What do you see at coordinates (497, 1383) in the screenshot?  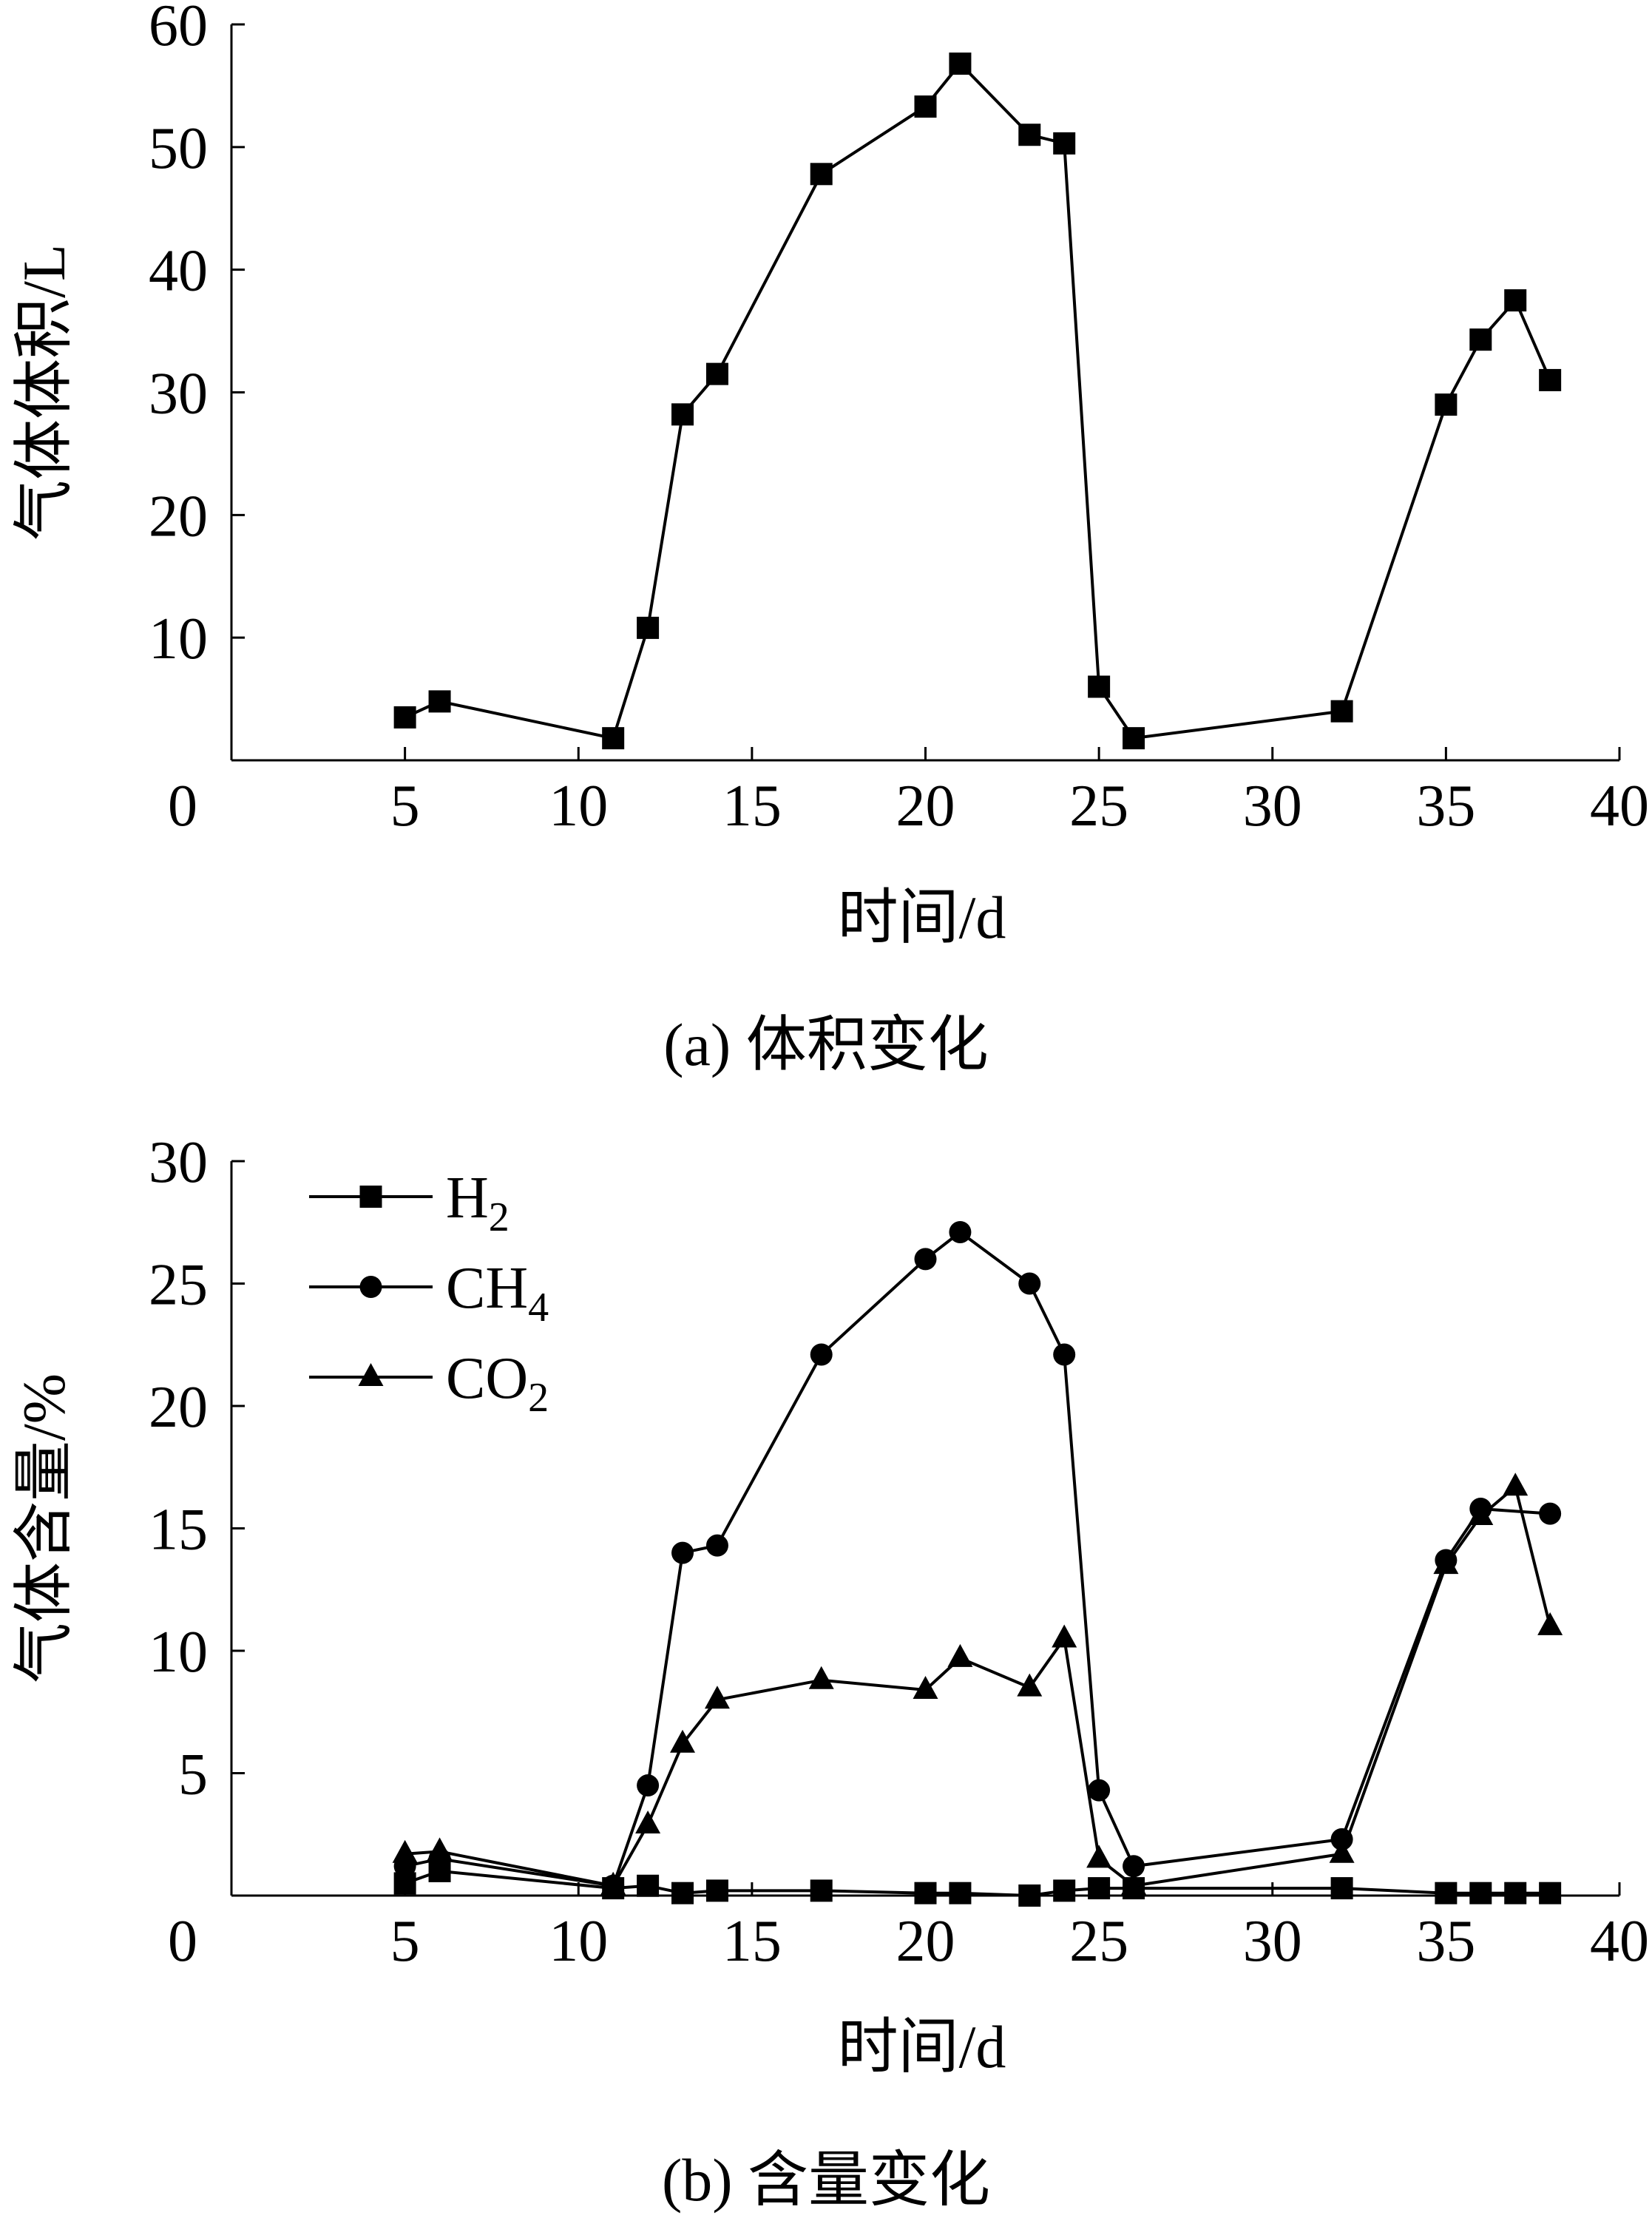 I see `legend-label: CO2` at bounding box center [497, 1383].